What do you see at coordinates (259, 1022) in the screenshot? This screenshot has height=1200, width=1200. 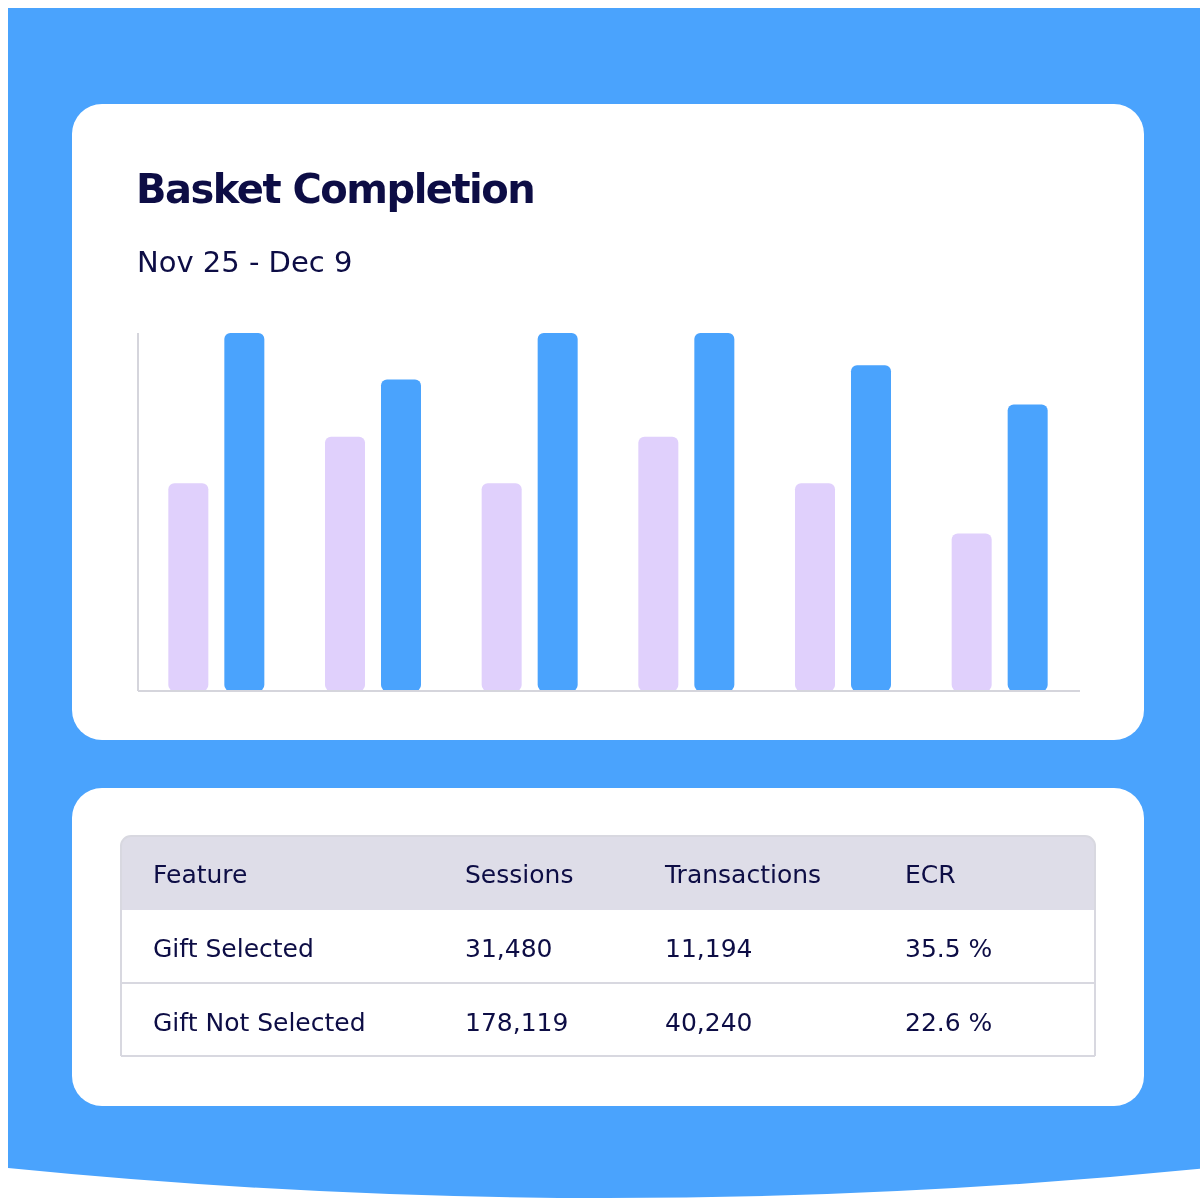 I see `text: Gift Not Selected` at bounding box center [259, 1022].